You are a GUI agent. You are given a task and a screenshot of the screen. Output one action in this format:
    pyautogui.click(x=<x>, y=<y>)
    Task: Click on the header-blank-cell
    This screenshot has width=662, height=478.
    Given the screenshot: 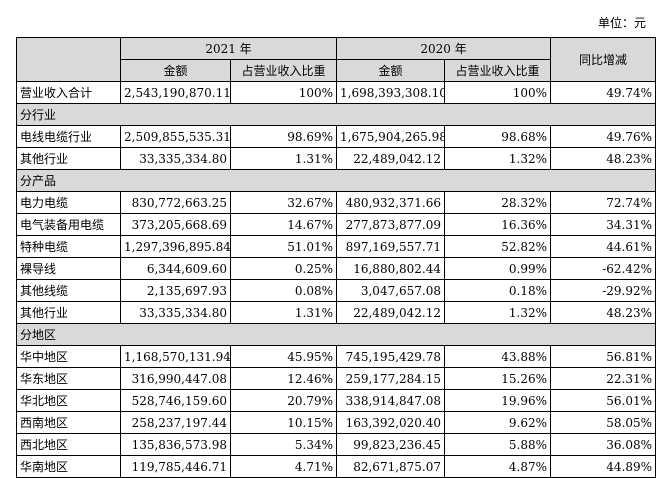 What is the action you would take?
    pyautogui.click(x=68, y=59)
    